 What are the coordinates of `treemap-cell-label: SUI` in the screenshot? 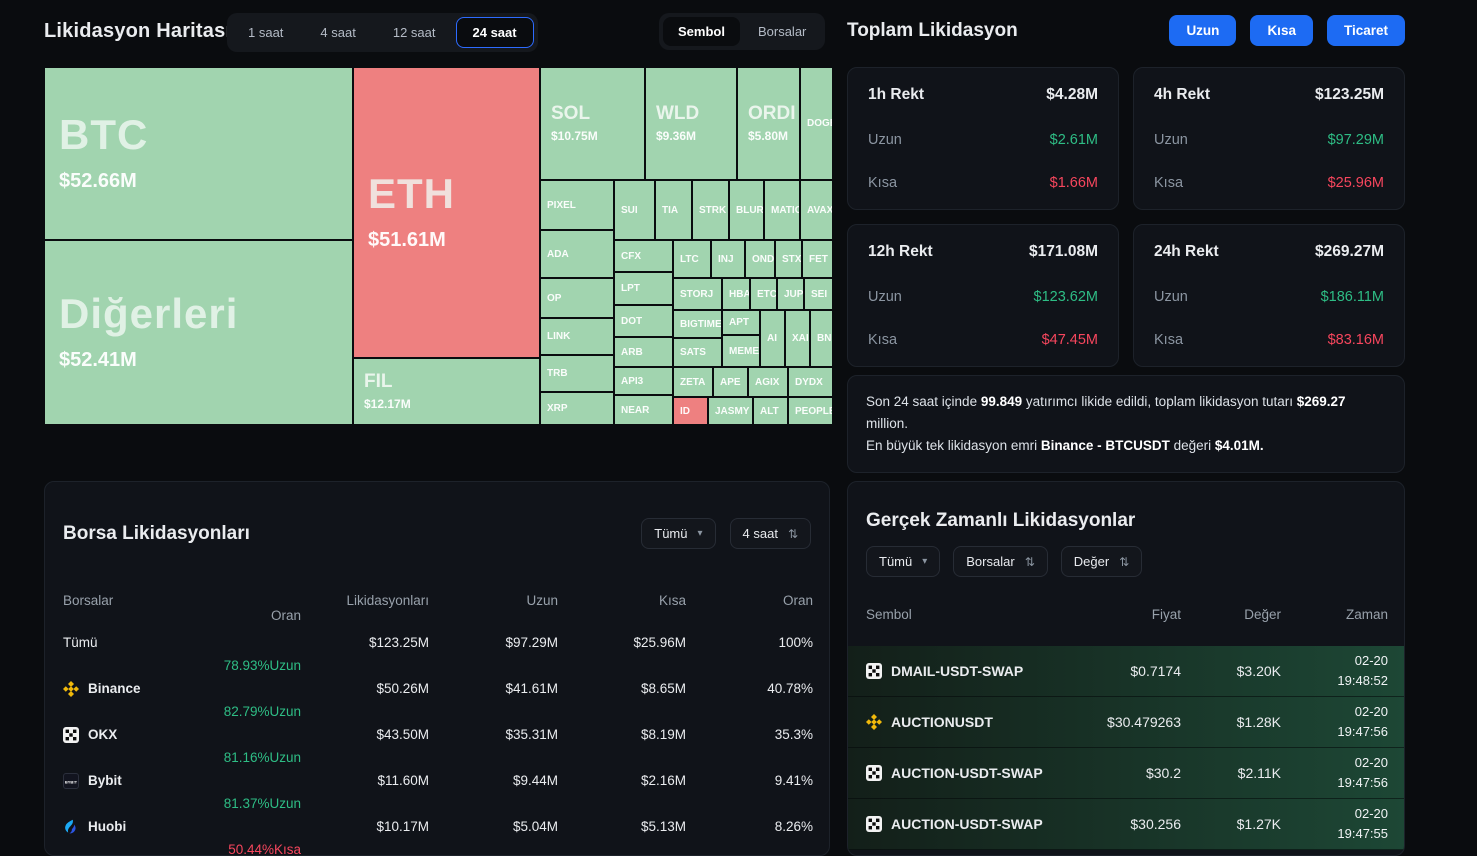 It's located at (629, 210).